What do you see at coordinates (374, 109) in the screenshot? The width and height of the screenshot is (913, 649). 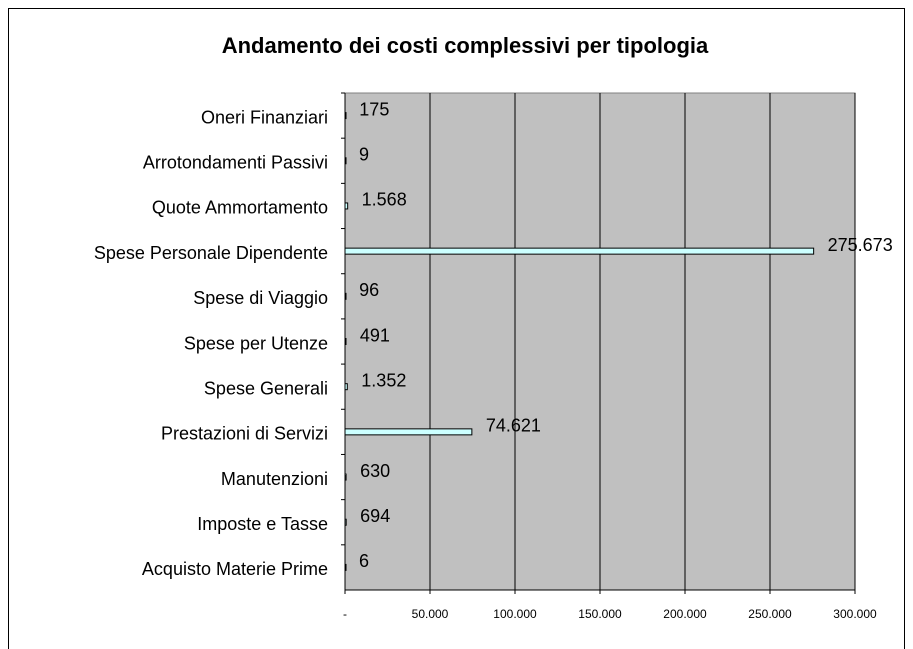 I see `value-label: 175` at bounding box center [374, 109].